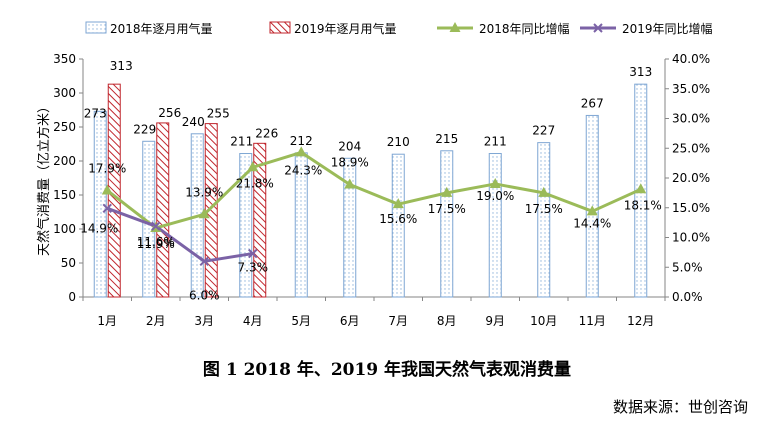  What do you see at coordinates (687, 267) in the screenshot?
I see `right-tick-label: 5.0%` at bounding box center [687, 267].